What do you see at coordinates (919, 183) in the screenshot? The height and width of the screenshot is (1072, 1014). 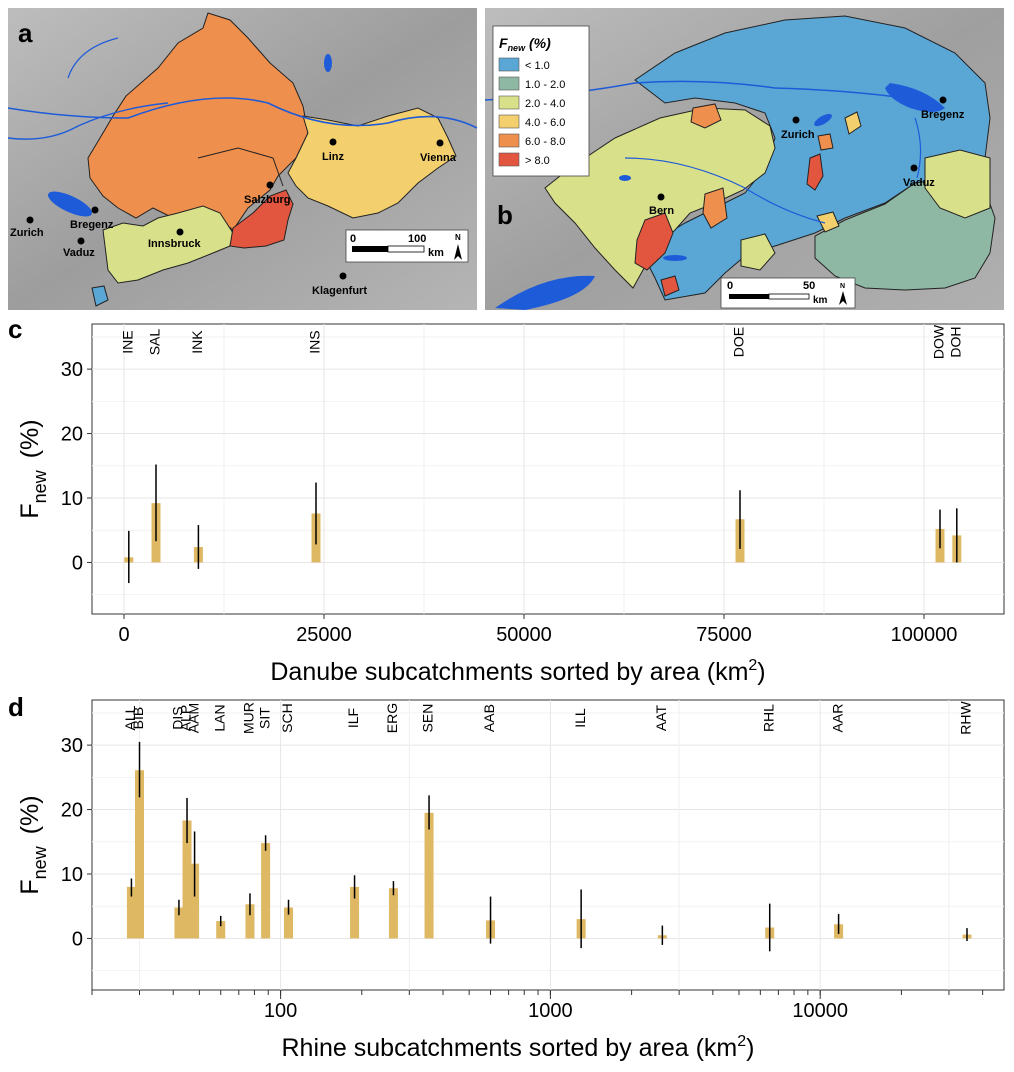 I see `city-label-vaduz: Vaduz` at bounding box center [919, 183].